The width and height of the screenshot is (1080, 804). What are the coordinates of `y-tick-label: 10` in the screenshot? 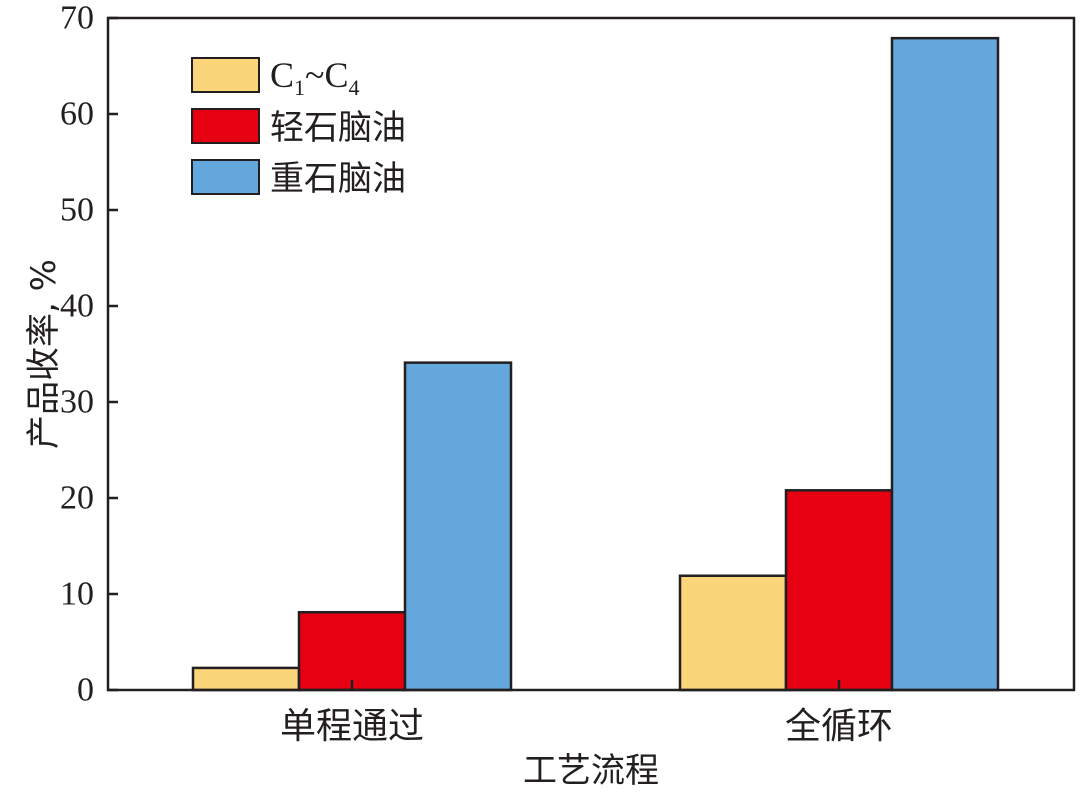 It's located at (77, 594).